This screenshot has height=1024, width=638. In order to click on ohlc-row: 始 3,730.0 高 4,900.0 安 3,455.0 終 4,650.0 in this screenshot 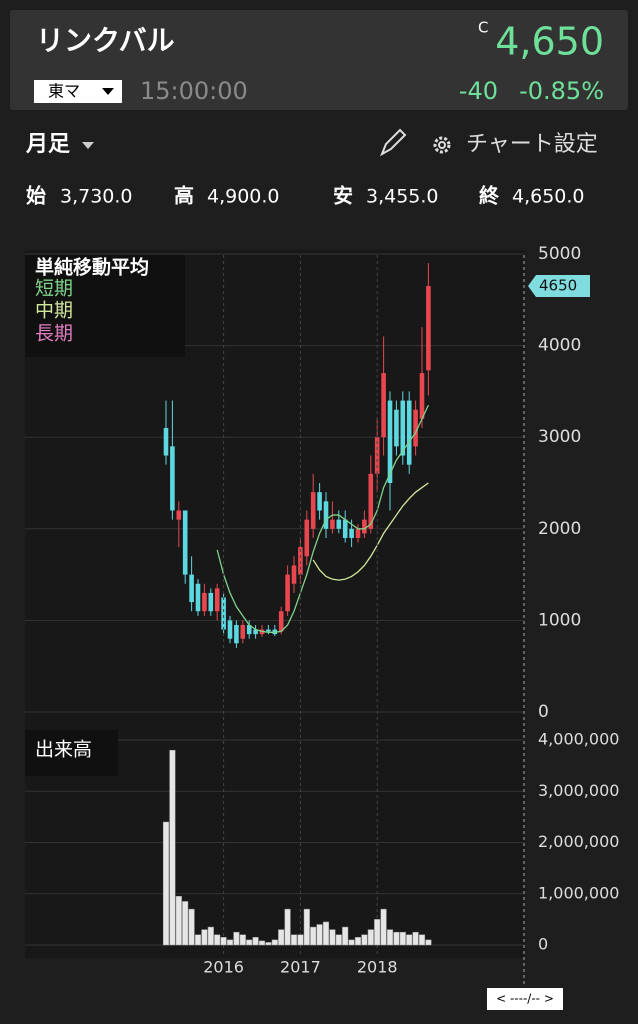, I will do `click(305, 196)`.